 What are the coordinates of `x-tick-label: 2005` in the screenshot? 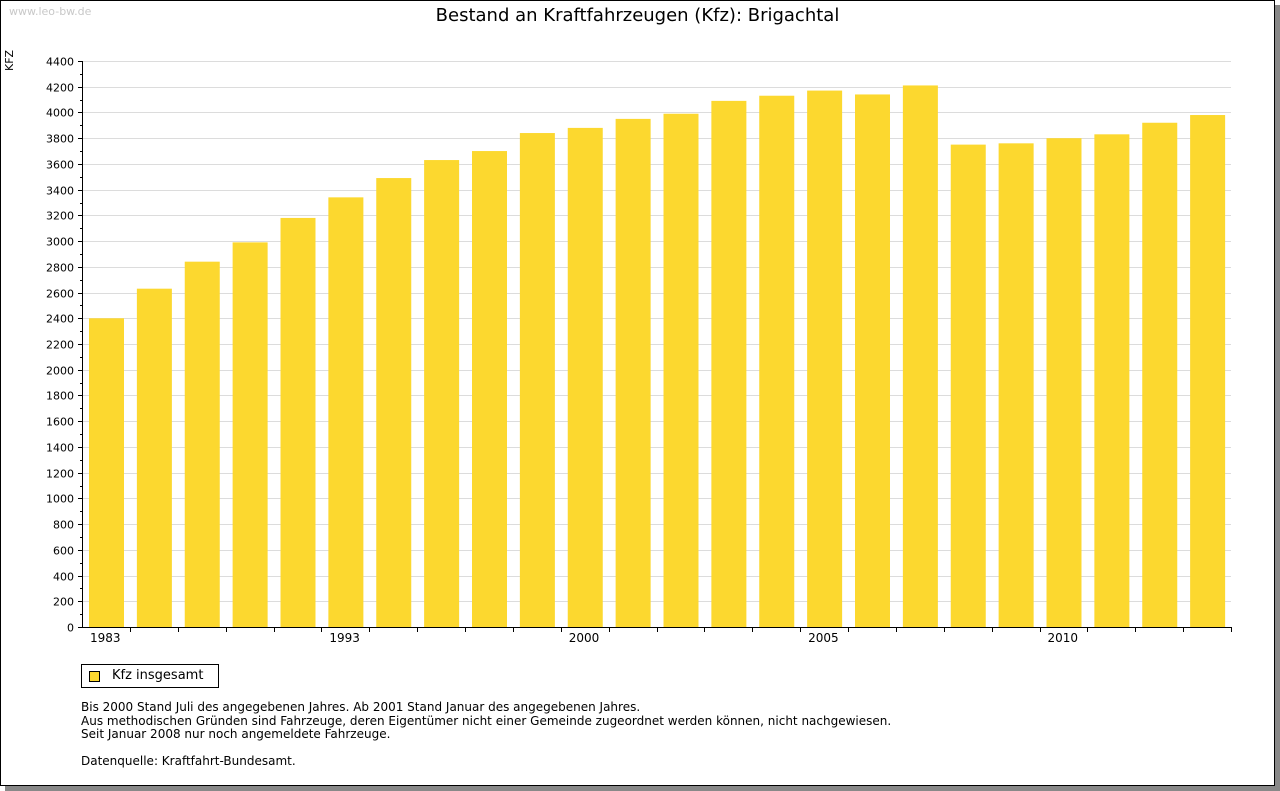 It's located at (823, 638).